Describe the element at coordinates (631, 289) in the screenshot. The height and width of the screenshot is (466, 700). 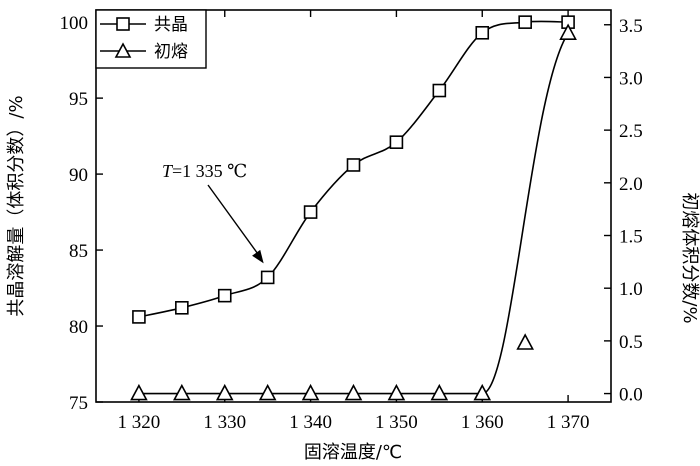
I see `y2-tick-label: 1.0` at that location.